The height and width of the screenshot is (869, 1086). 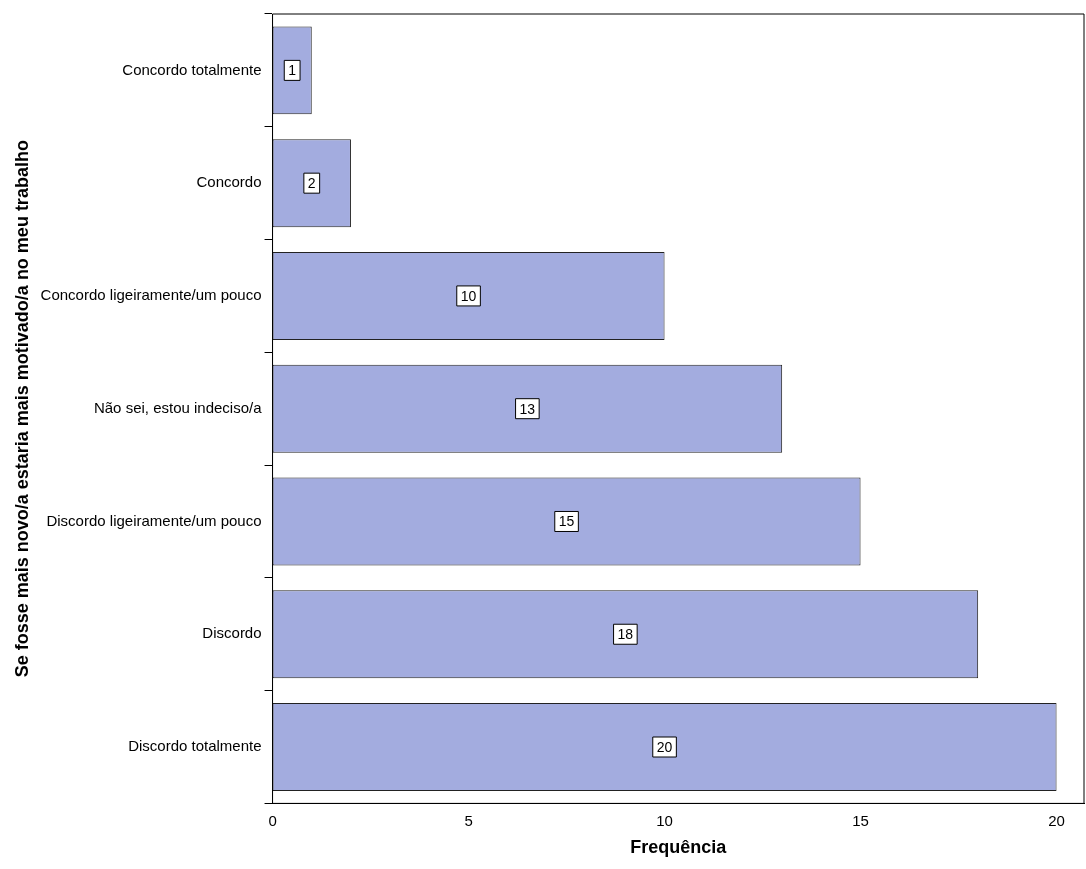 I want to click on data-label: 13, so click(x=527, y=408).